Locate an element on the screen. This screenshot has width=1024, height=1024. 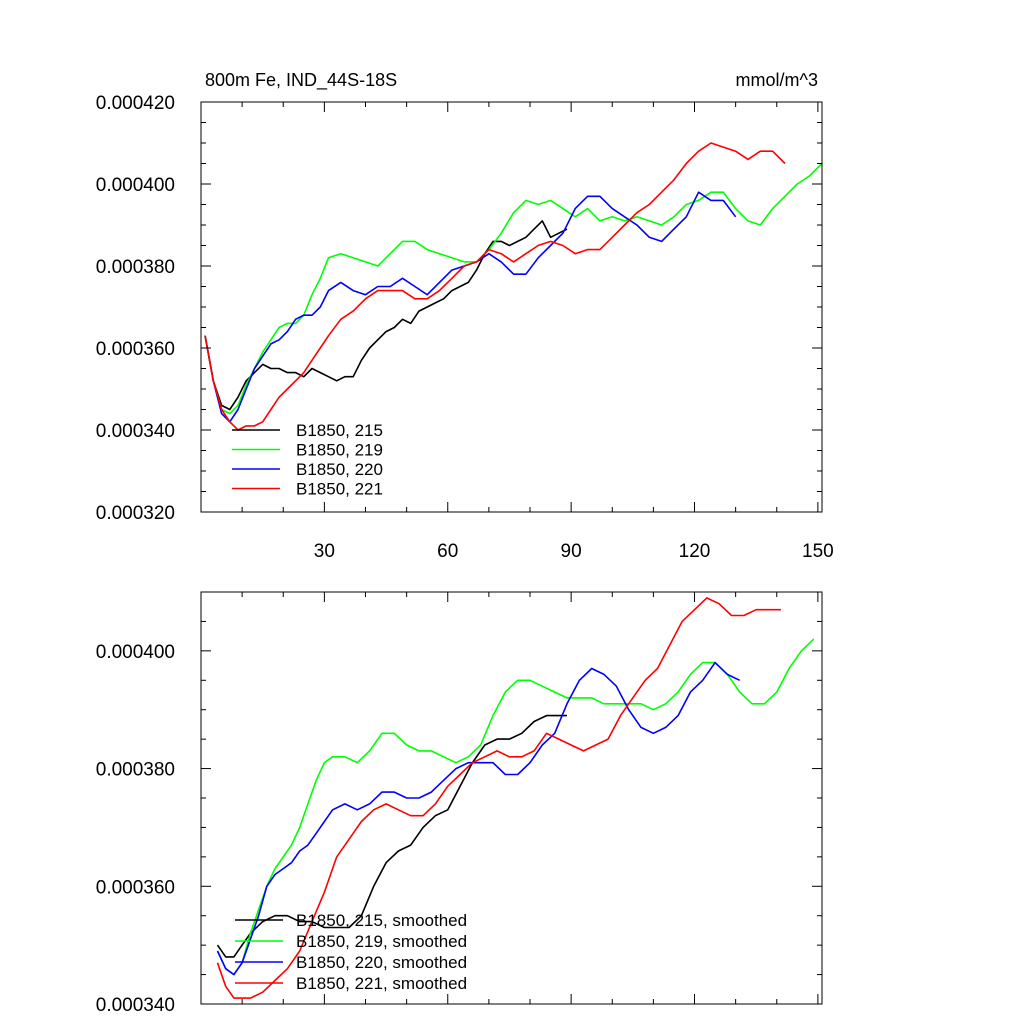
legend-label: B1850, 219, smoothed is located at coordinates (381, 941).